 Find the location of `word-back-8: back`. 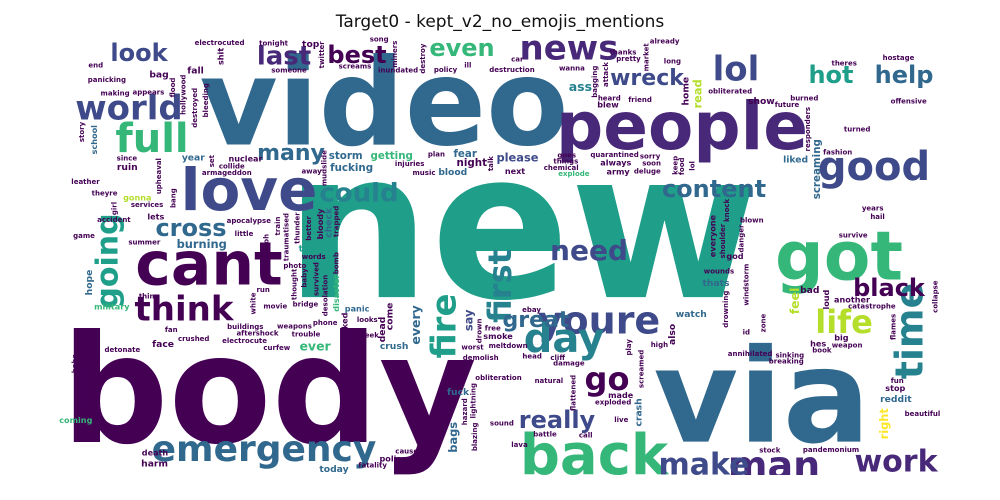

word-back-8: back is located at coordinates (595, 449).